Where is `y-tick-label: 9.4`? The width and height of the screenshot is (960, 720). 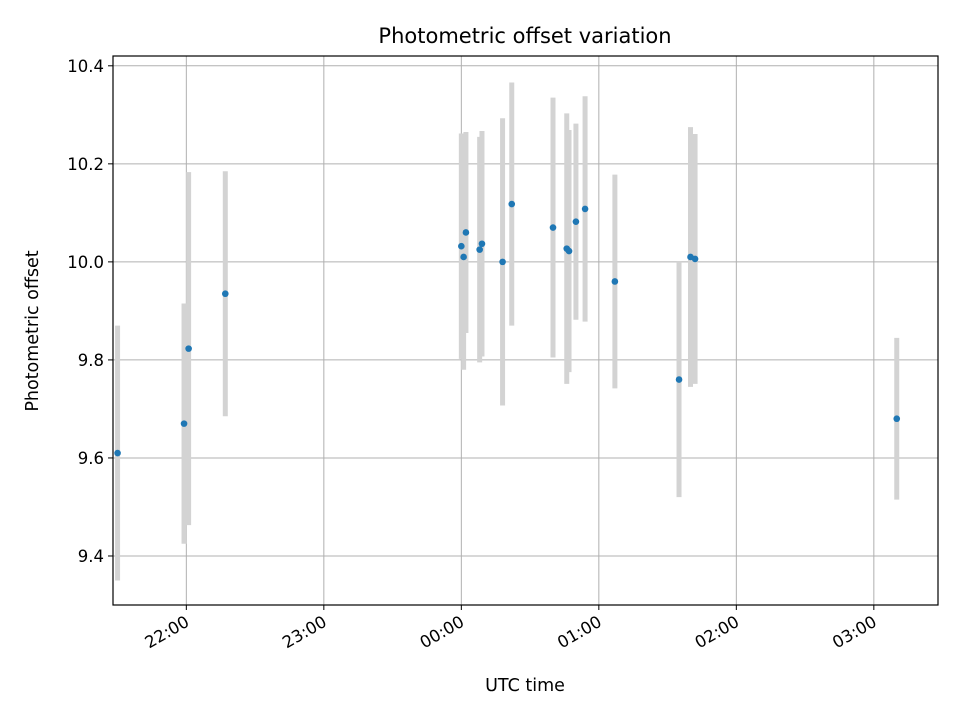 y-tick-label: 9.4 is located at coordinates (91, 556).